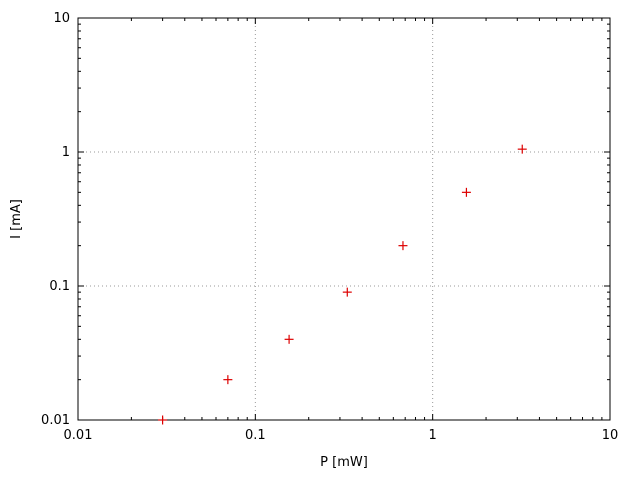 The width and height of the screenshot is (640, 480). What do you see at coordinates (610, 435) in the screenshot?
I see `x-tick-label: 10` at bounding box center [610, 435].